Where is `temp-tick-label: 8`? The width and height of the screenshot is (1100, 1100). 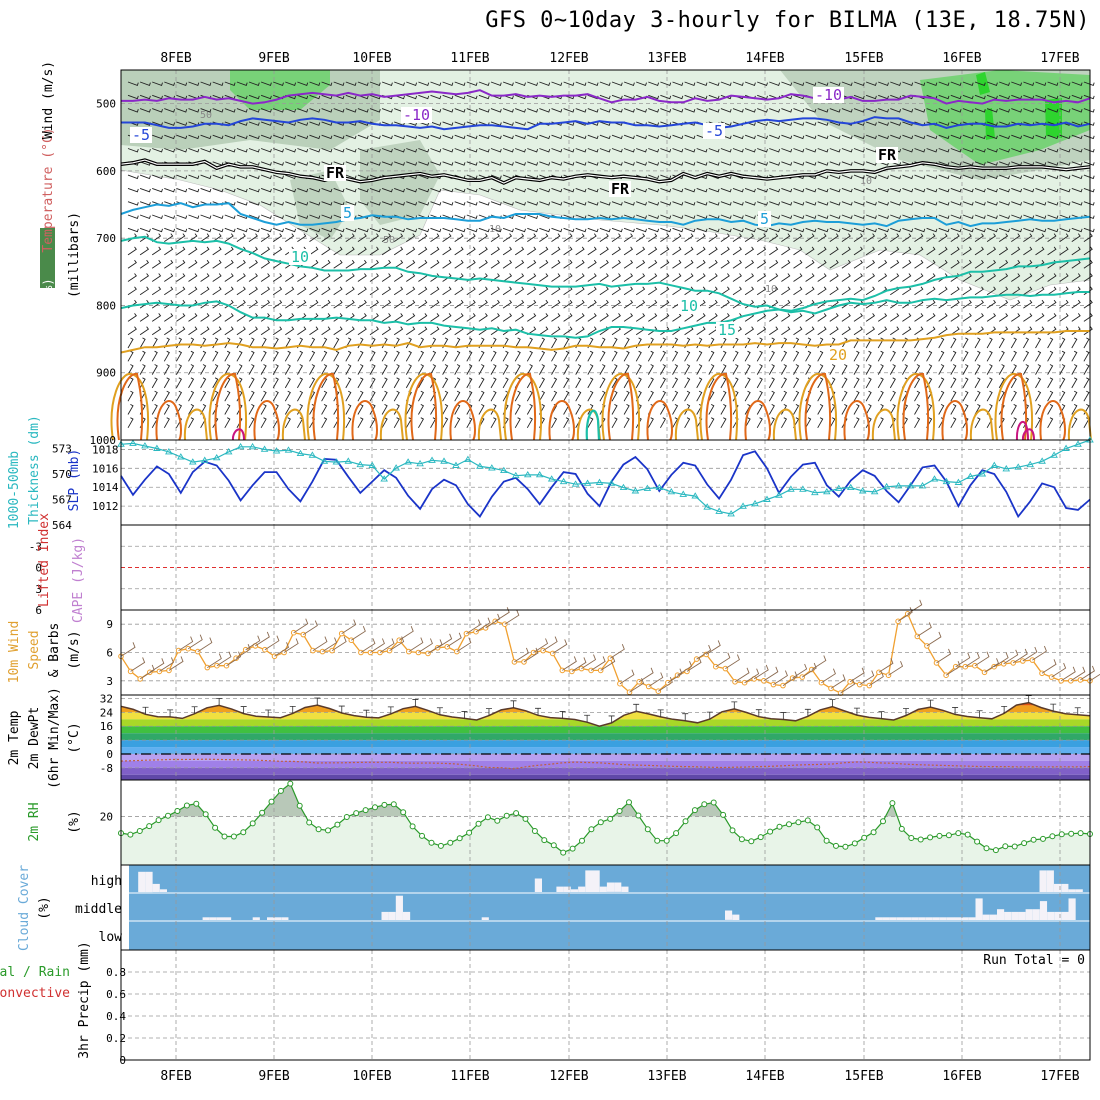 temp-tick-label: 8 is located at coordinates (109, 740).